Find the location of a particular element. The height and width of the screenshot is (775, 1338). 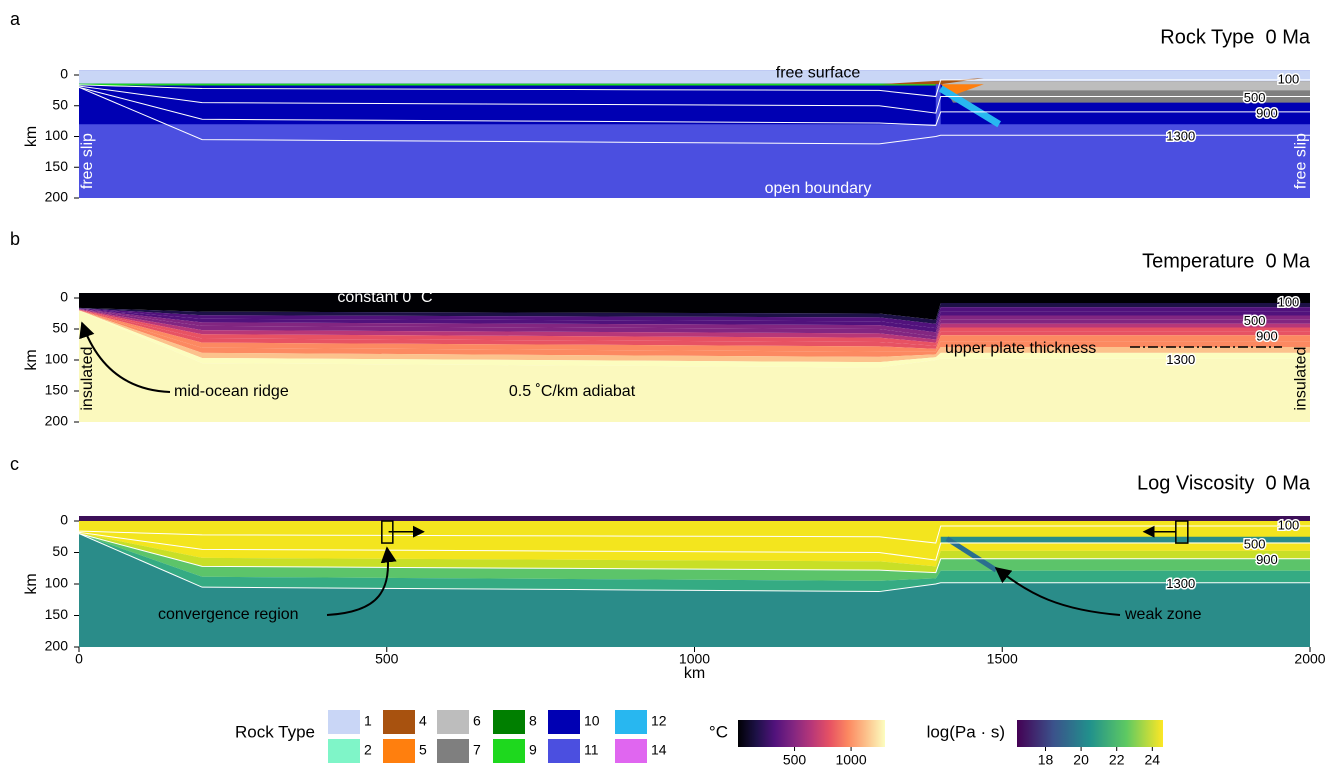

visc-mantle is located at coordinates (694, 590).